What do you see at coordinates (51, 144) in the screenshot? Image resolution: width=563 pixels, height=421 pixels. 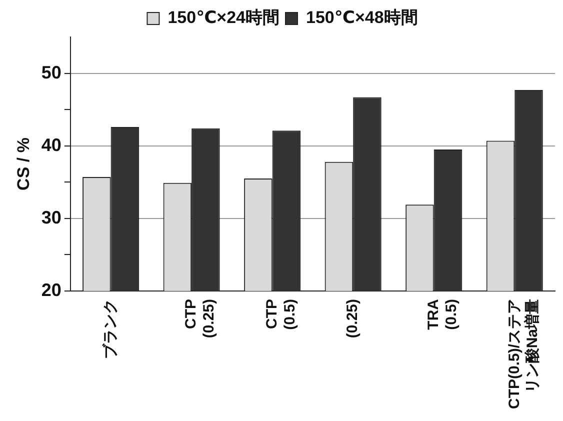 I see `y-tick-label: 40` at bounding box center [51, 144].